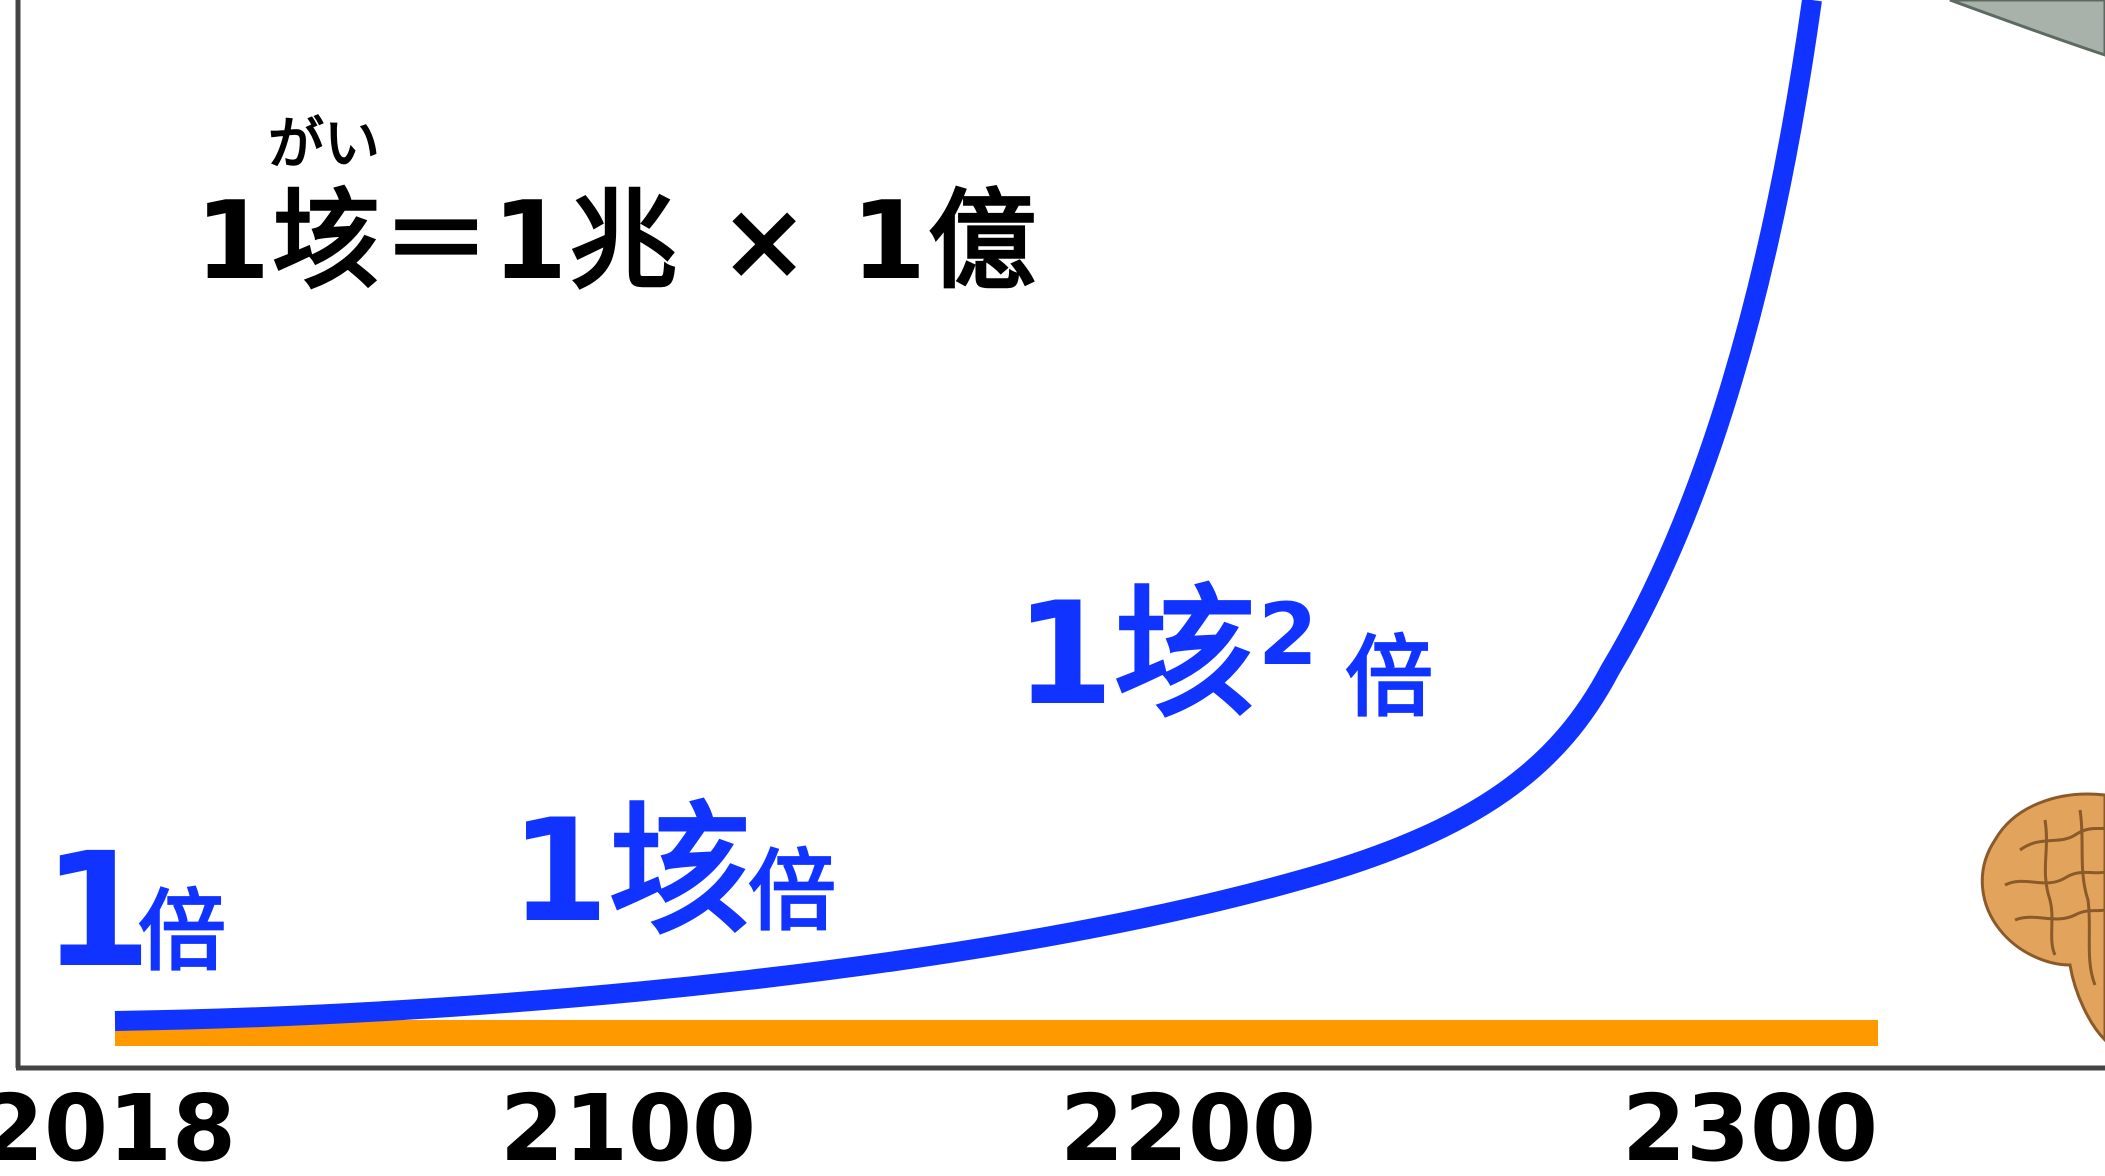  I want to click on banknote-corner, so click(2027, 28).